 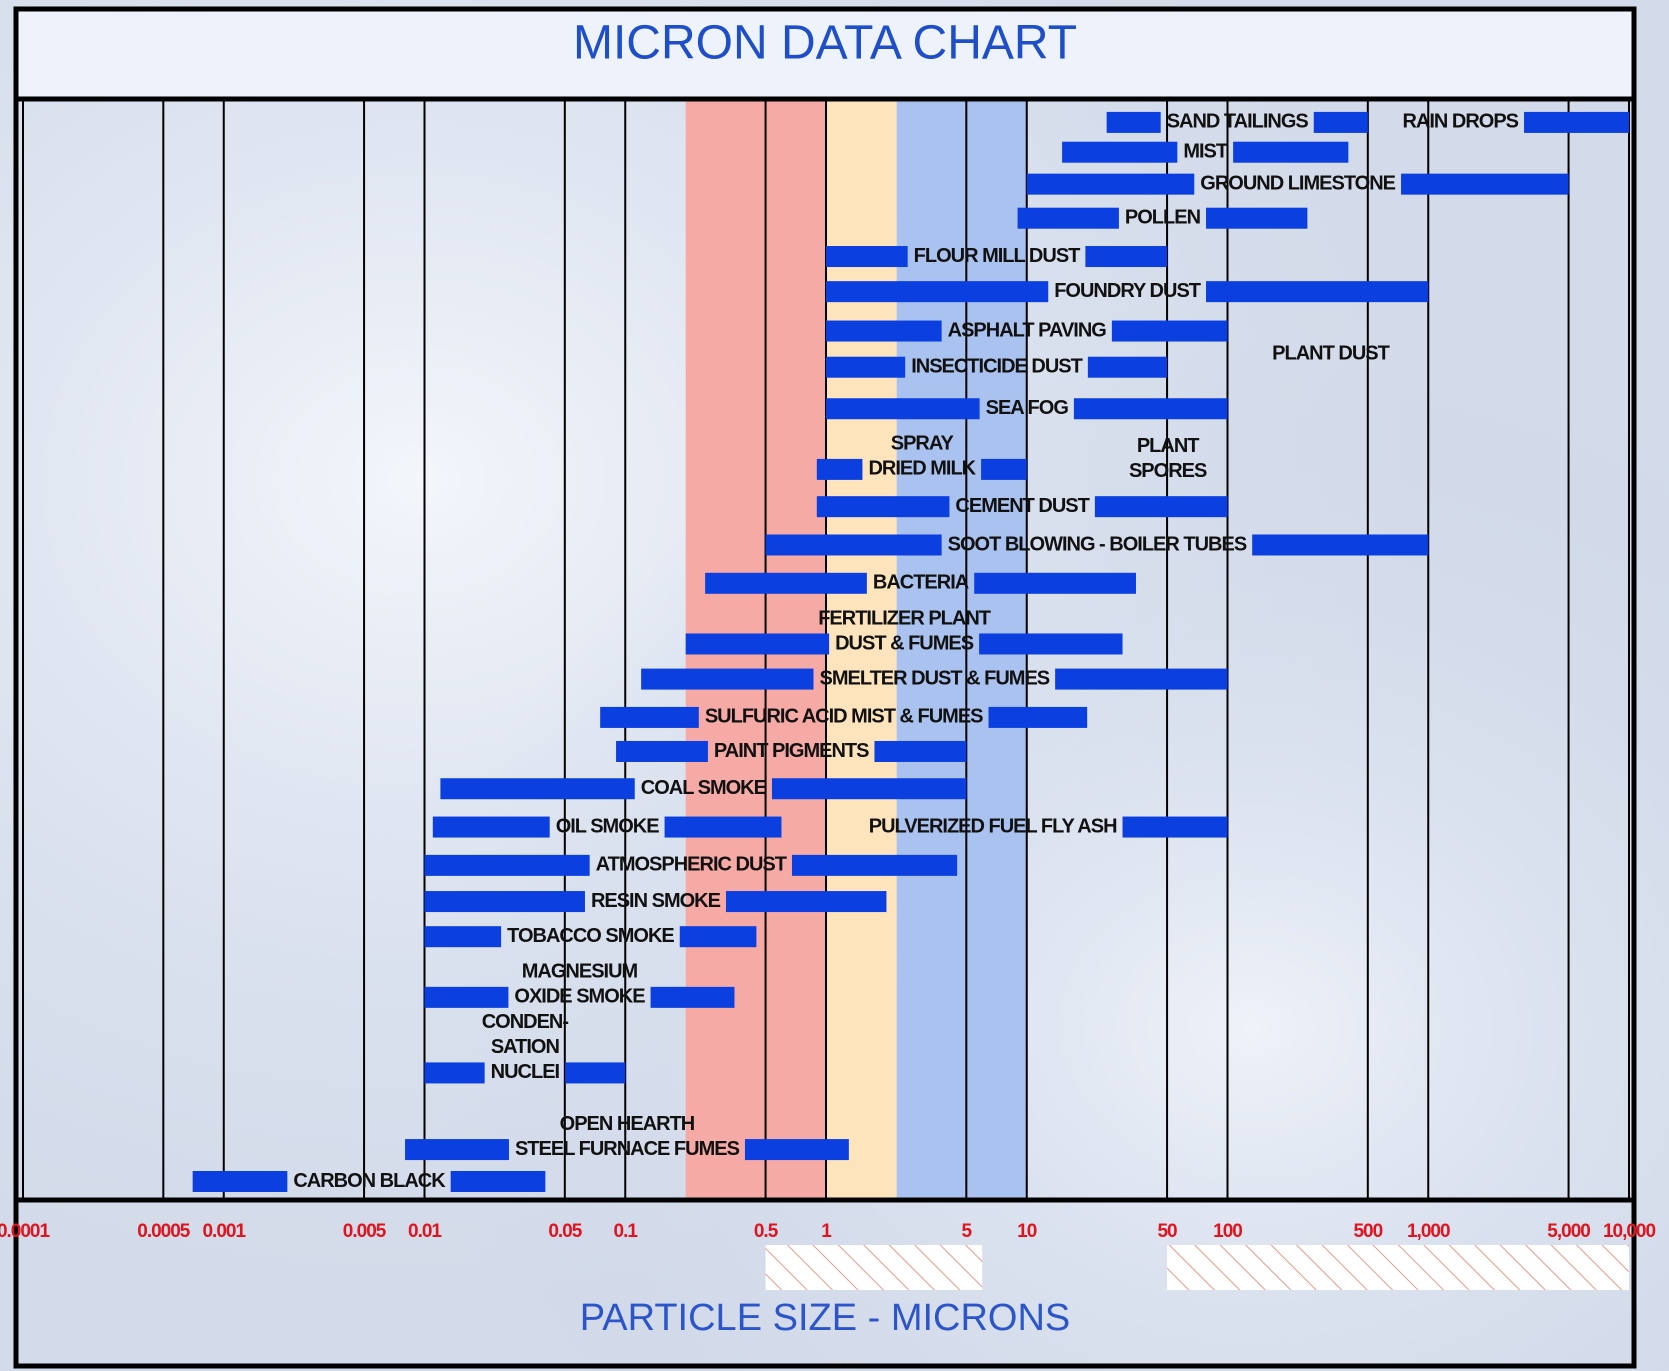 I want to click on x-tick-label: 1, so click(x=826, y=1231).